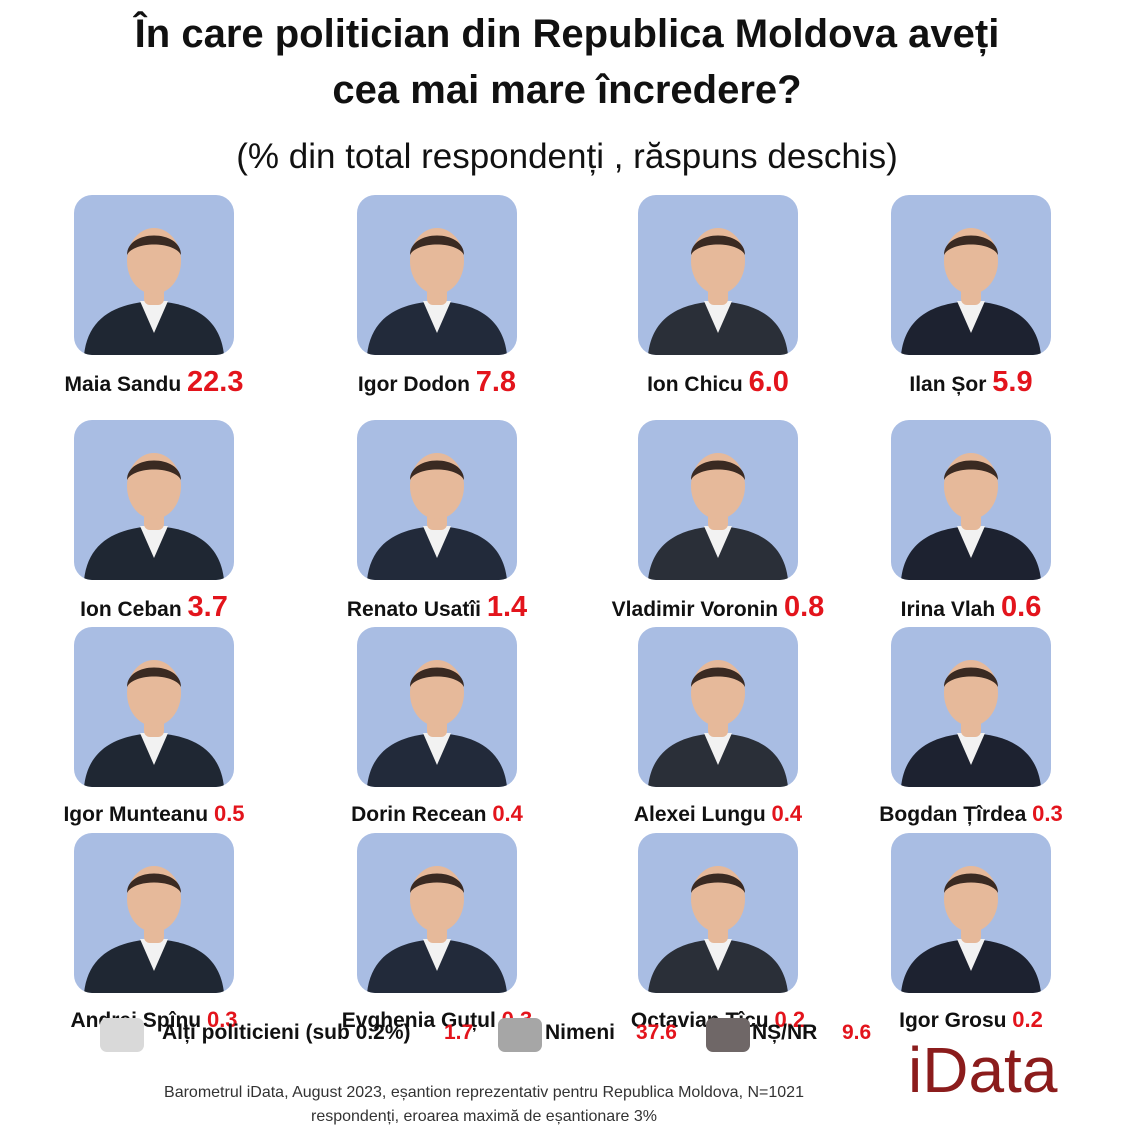  What do you see at coordinates (953, 814) in the screenshot?
I see `politician-name: Bogdan Țîrdea` at bounding box center [953, 814].